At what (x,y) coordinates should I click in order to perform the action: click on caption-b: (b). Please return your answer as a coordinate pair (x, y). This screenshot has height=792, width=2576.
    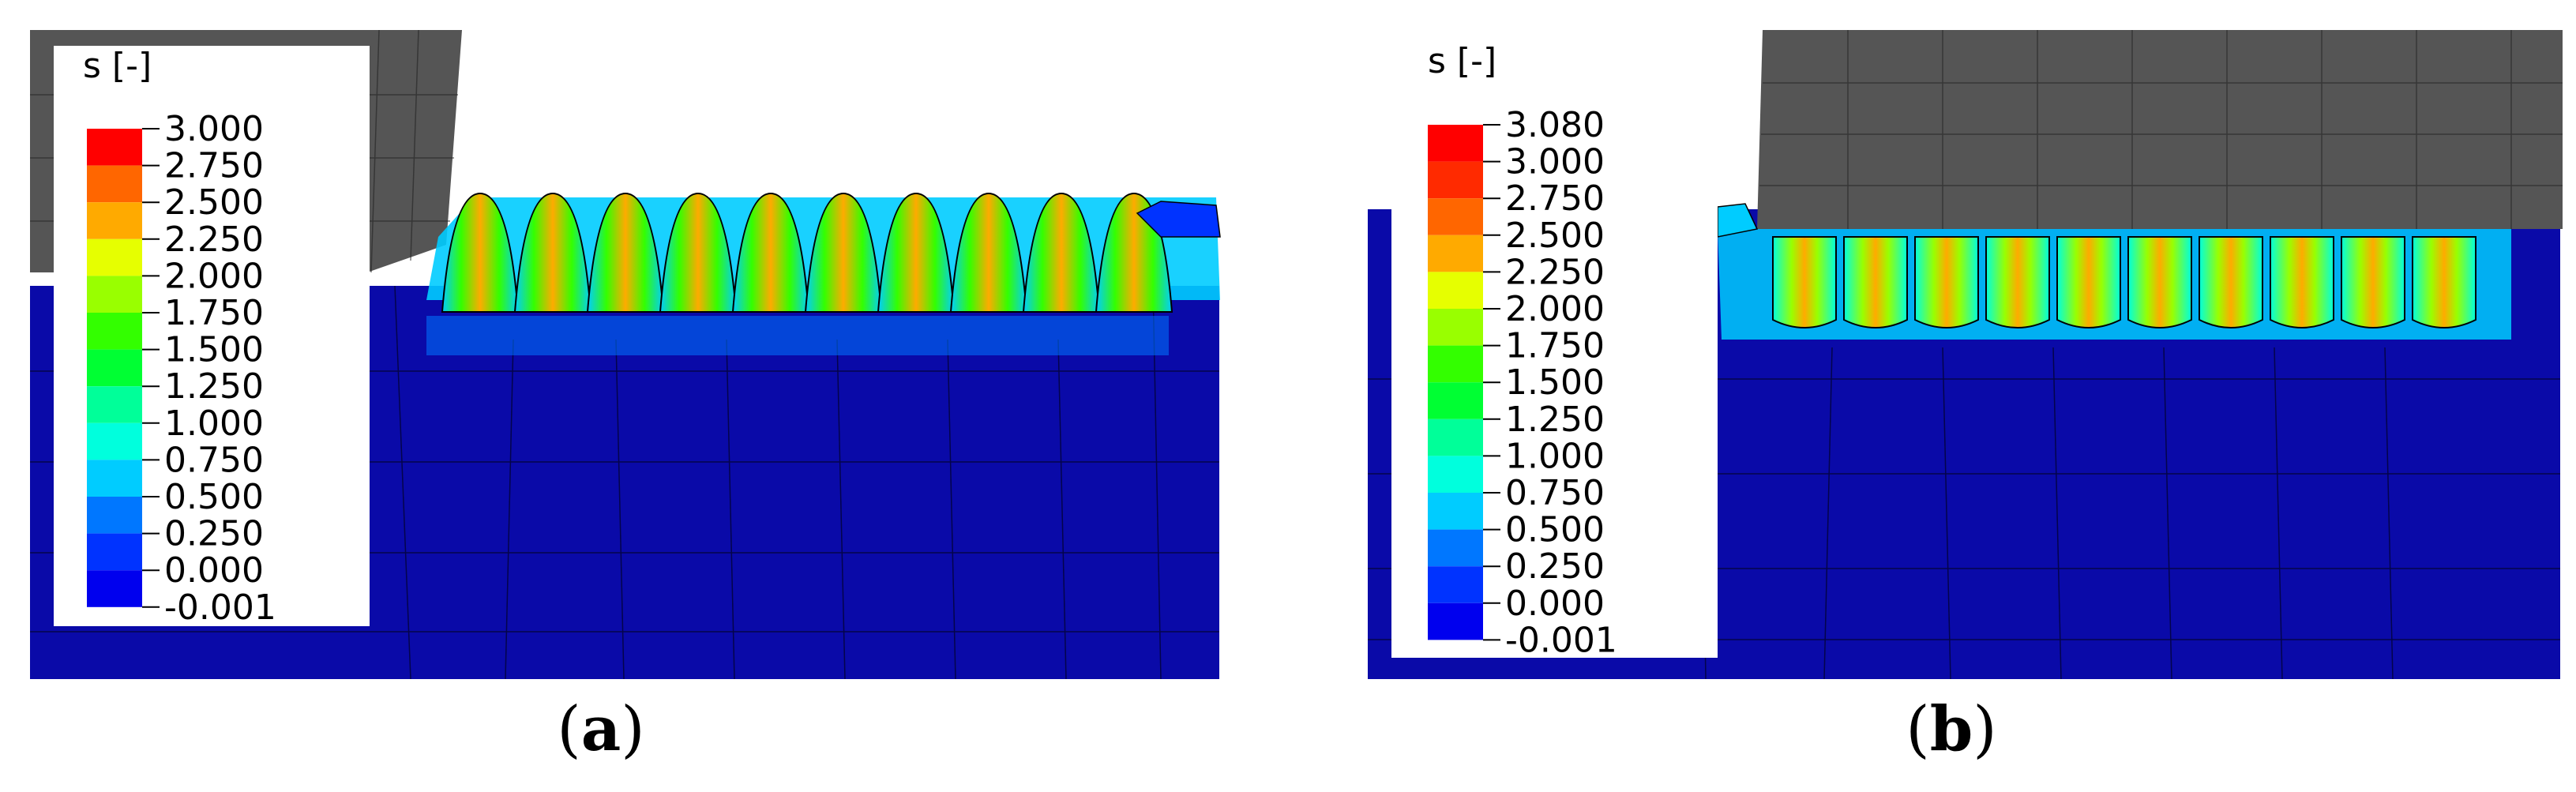
    Looking at the image, I should click on (1951, 729).